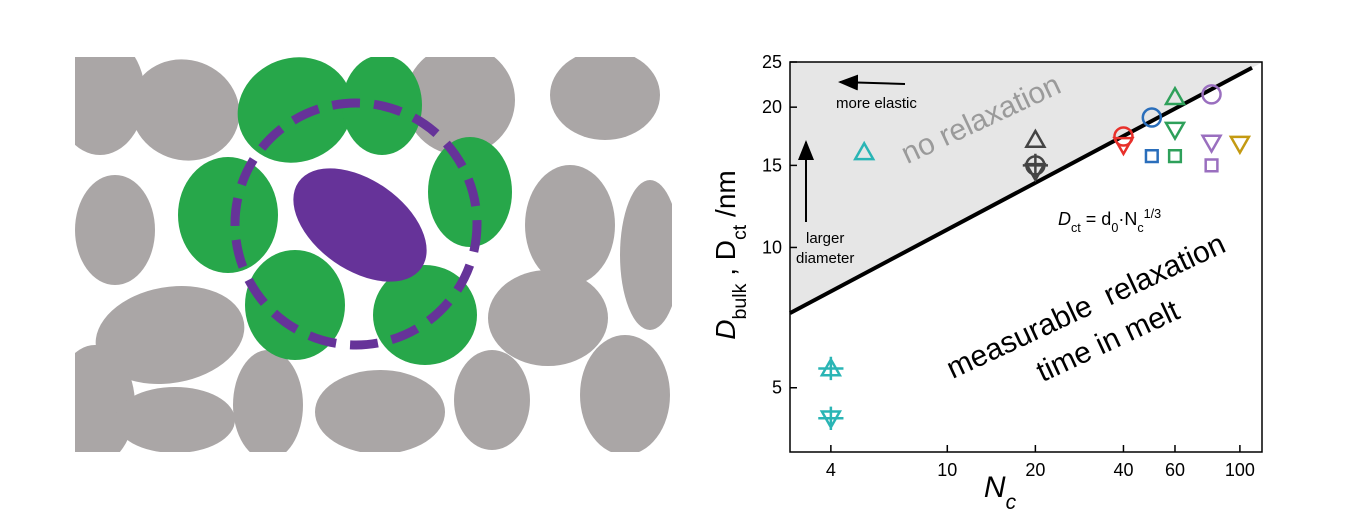 The image size is (1360, 528). Describe the element at coordinates (1153, 214) in the screenshot. I see `label-part: 1/3` at that location.